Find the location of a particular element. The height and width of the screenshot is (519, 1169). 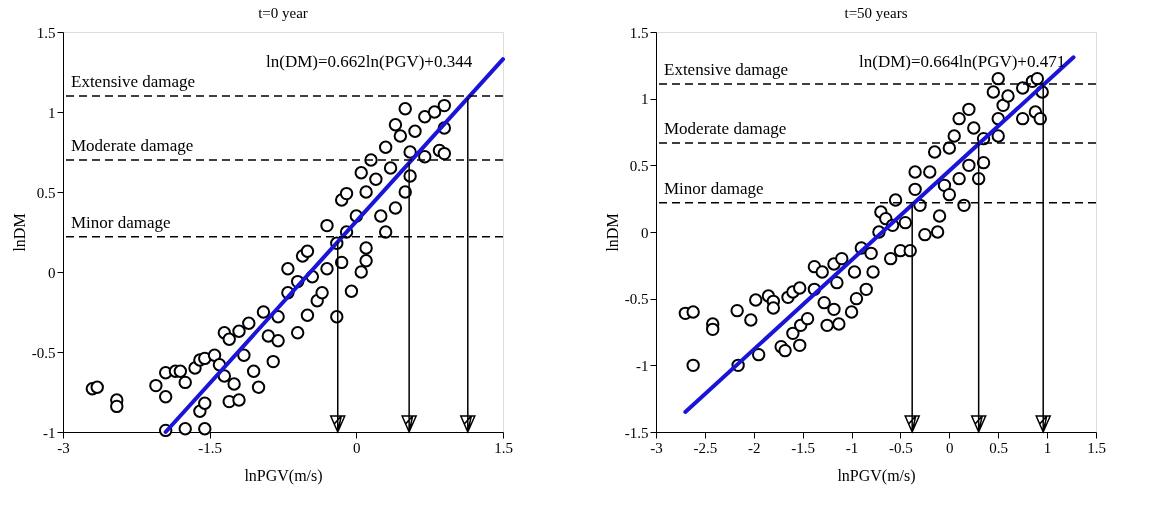

chart-title: t=0 year is located at coordinates (283, 13).